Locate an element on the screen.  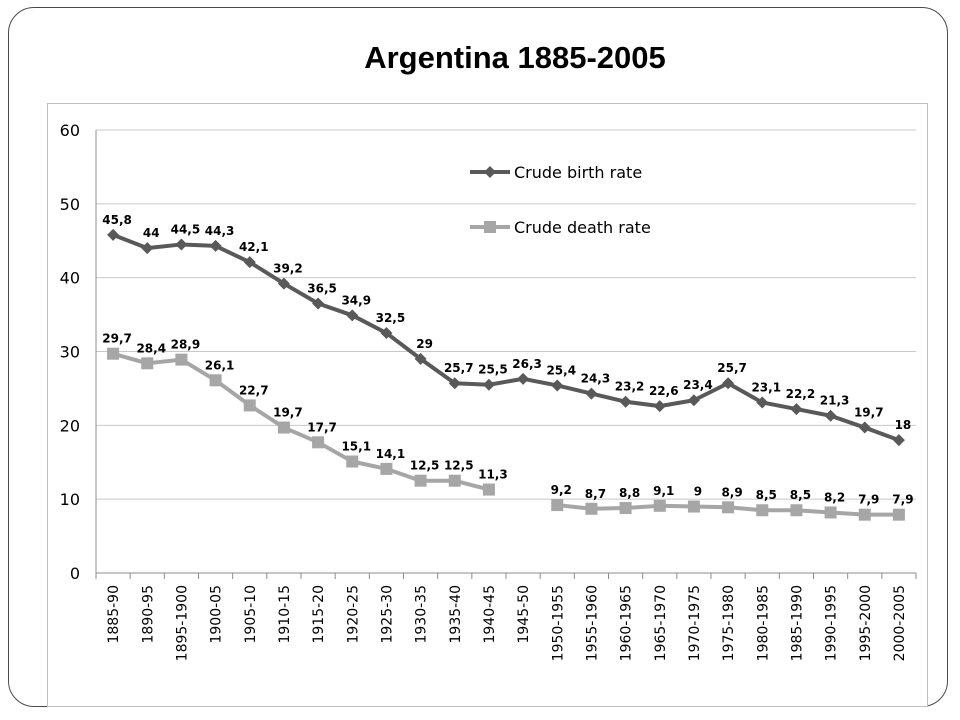
death-rate-data-label: 8,8 is located at coordinates (629, 493).